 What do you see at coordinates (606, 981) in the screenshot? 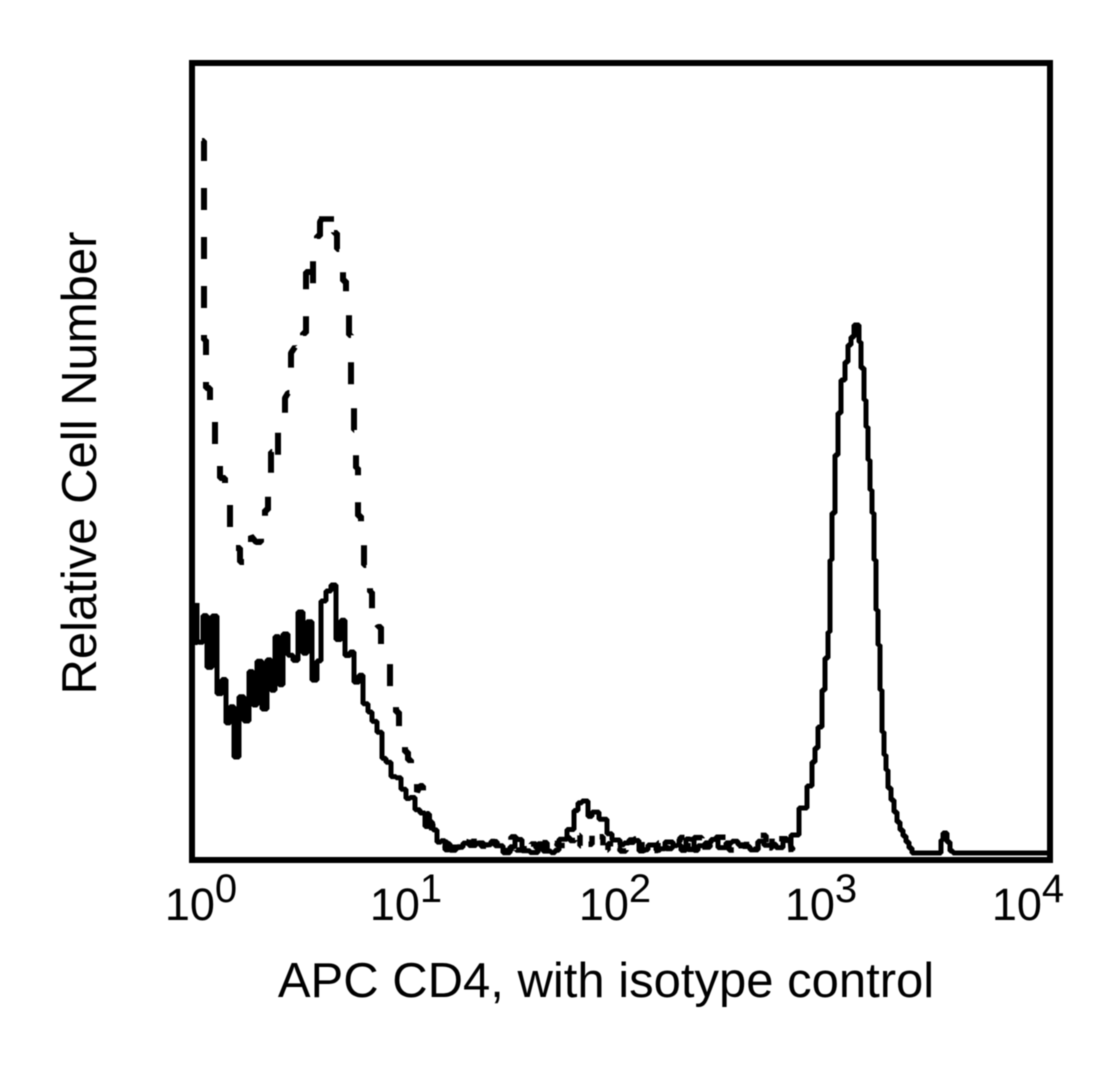
I see `svg-text: APC CD4, with isotype control` at bounding box center [606, 981].